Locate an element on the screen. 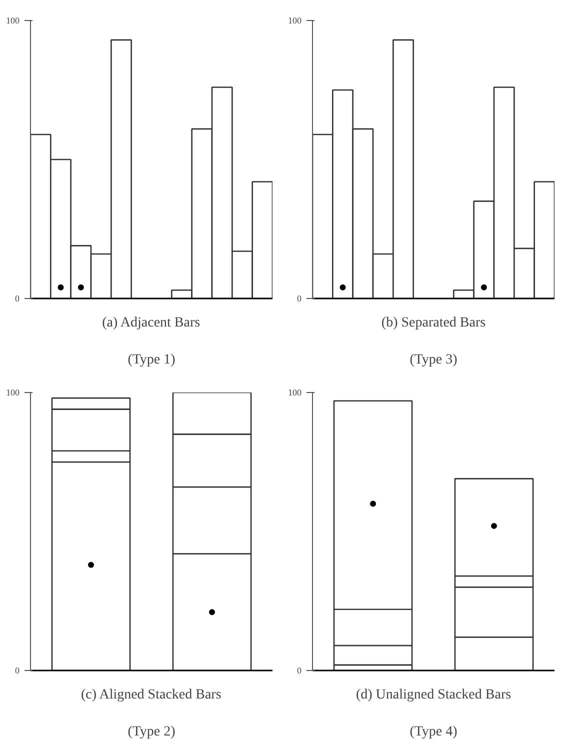 Image resolution: width=565 pixels, height=750 pixels. text: (c) Aligned Stacked Bars is located at coordinates (151, 695).